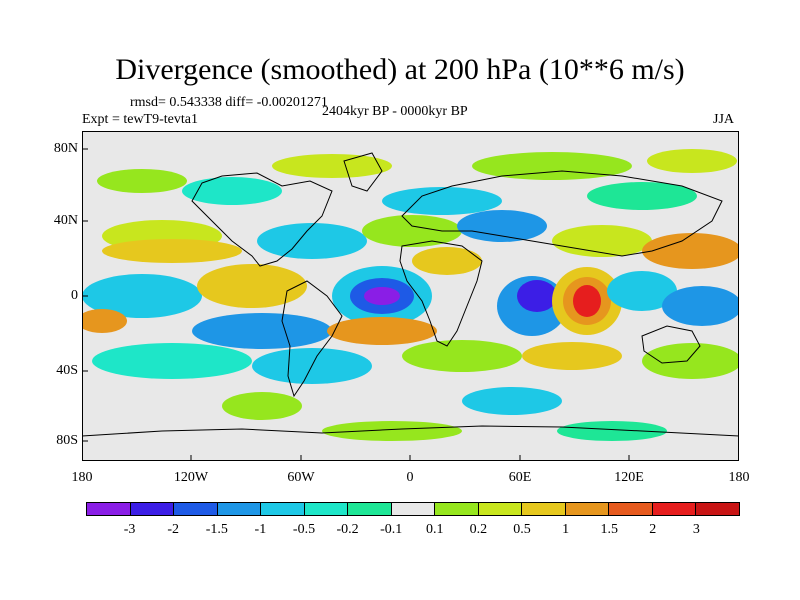  I want to click on colorbar-label: 0.2, so click(478, 529).